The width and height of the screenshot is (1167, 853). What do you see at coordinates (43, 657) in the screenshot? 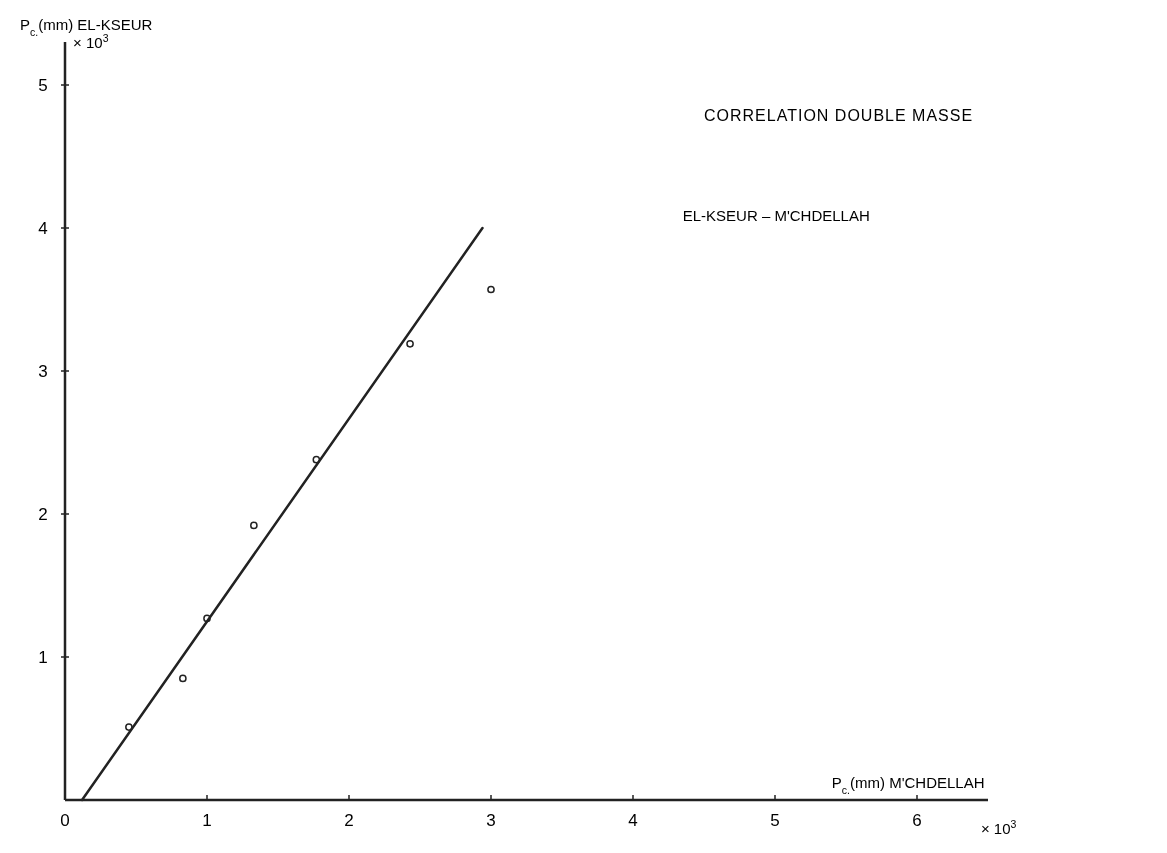
I see `y-tick-label: 1` at bounding box center [43, 657].